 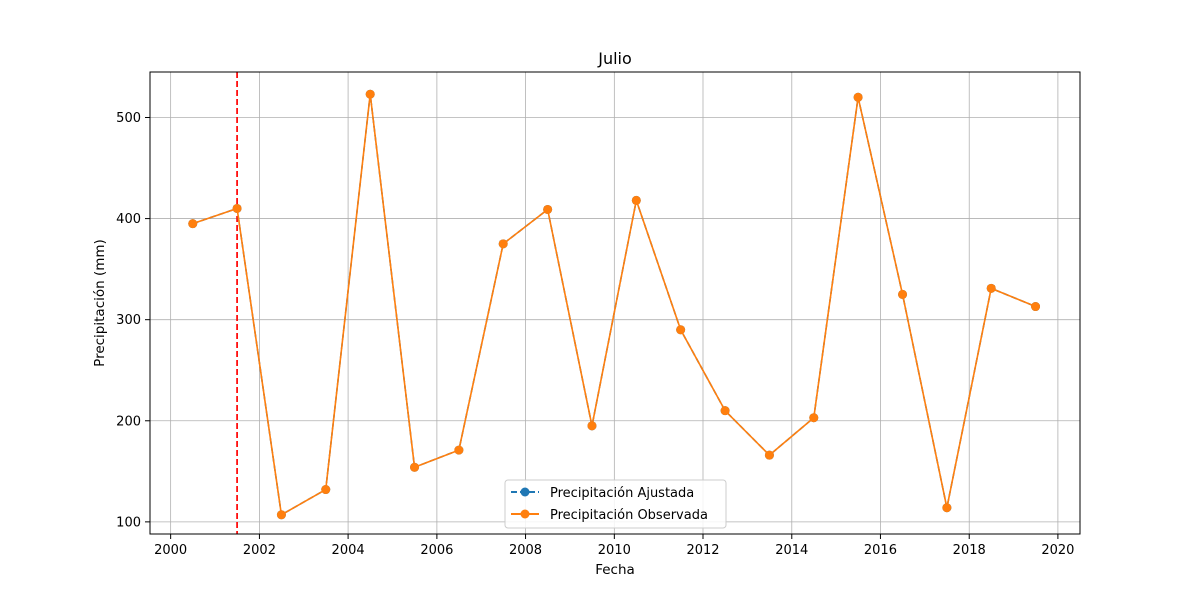 I want to click on x-tick-label: 2012, so click(x=702, y=550).